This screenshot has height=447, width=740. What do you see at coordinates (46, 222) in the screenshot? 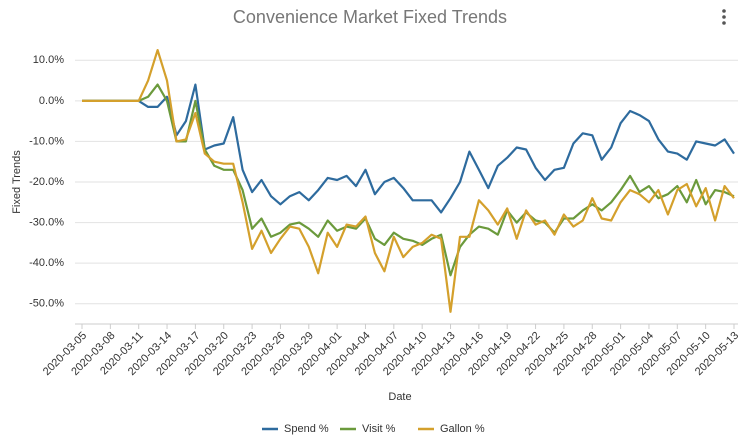
I see `y-tick-label: -30.0%` at bounding box center [46, 222].